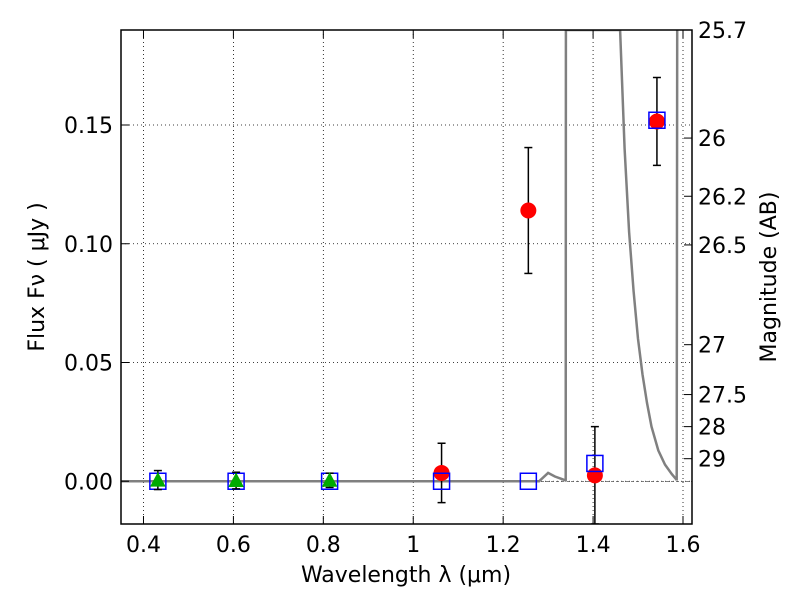  What do you see at coordinates (503, 545) in the screenshot?
I see `x-tick-label: 1.2` at bounding box center [503, 545].